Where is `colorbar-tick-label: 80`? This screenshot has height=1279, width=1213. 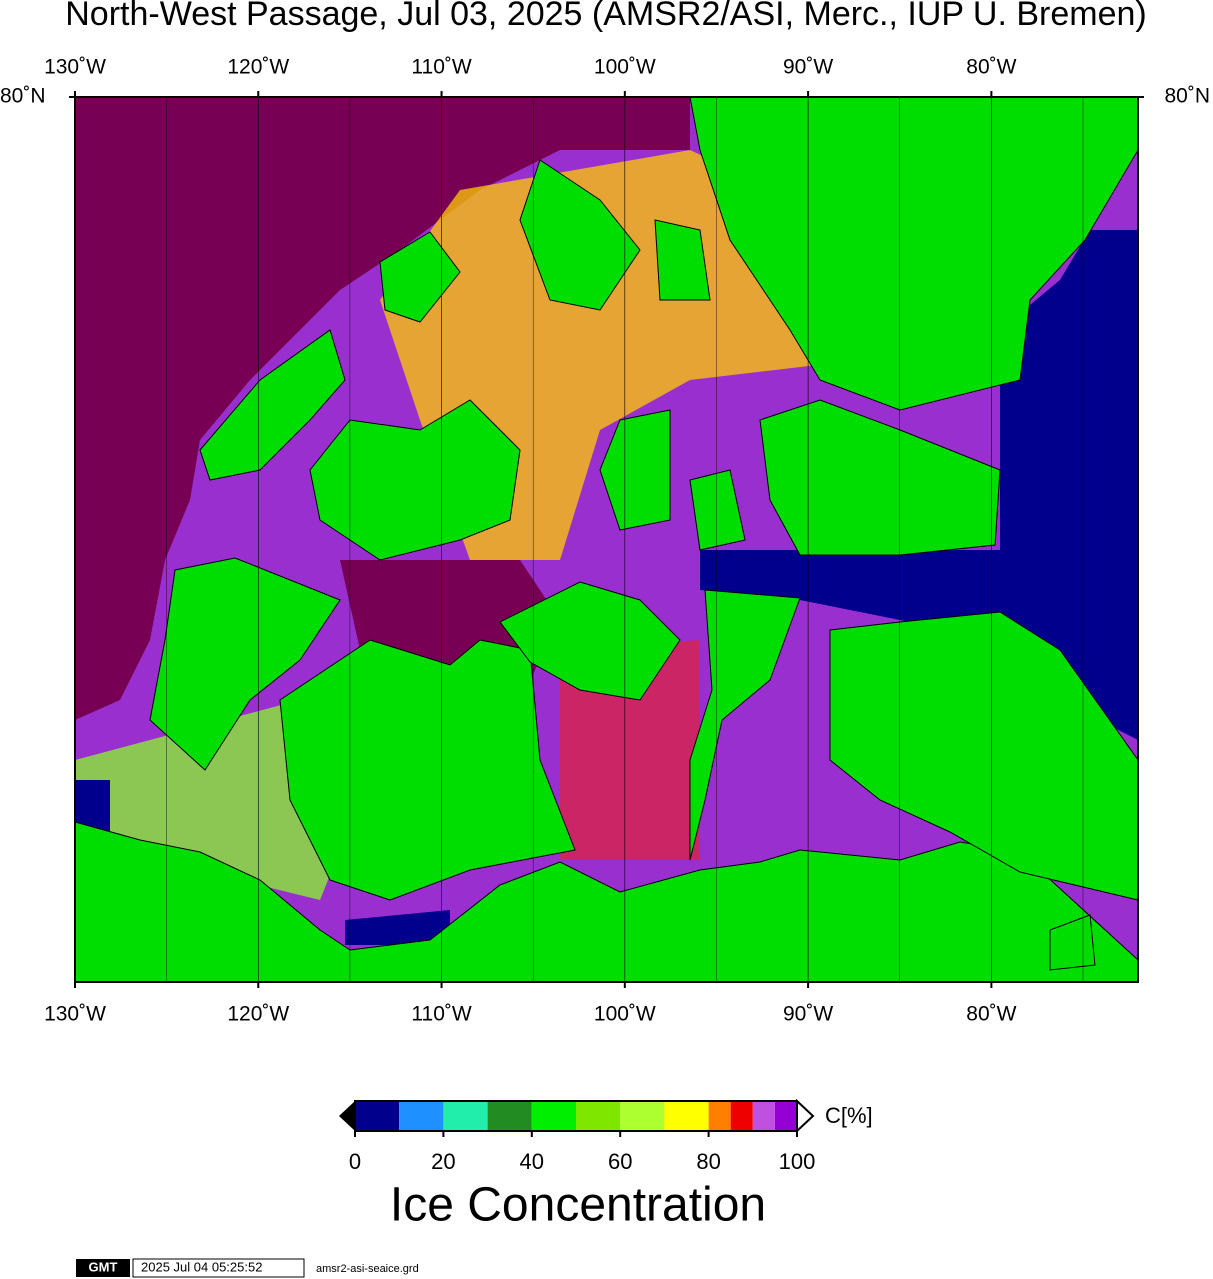 colorbar-tick-label: 80 is located at coordinates (708, 1161).